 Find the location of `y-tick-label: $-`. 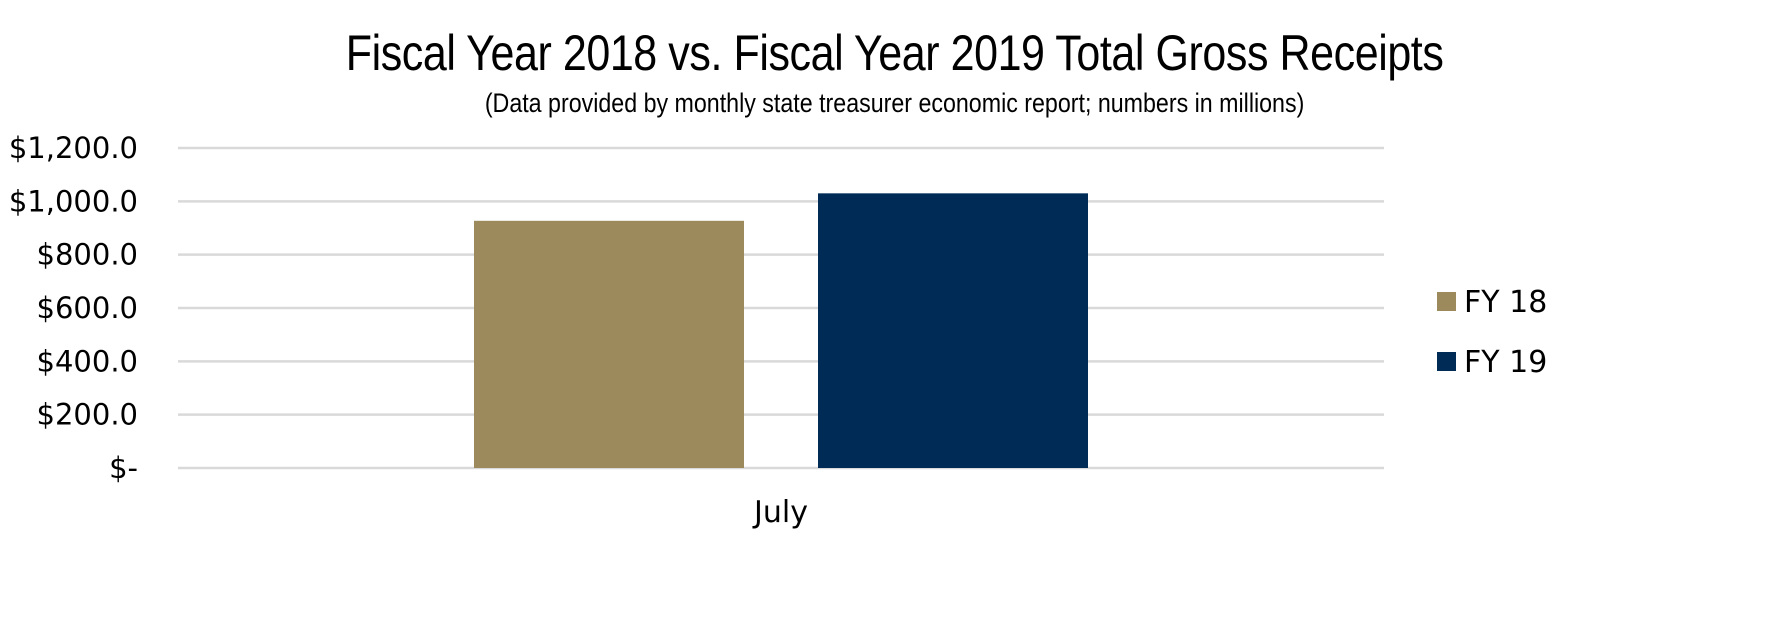

y-tick-label: $- is located at coordinates (123, 468).